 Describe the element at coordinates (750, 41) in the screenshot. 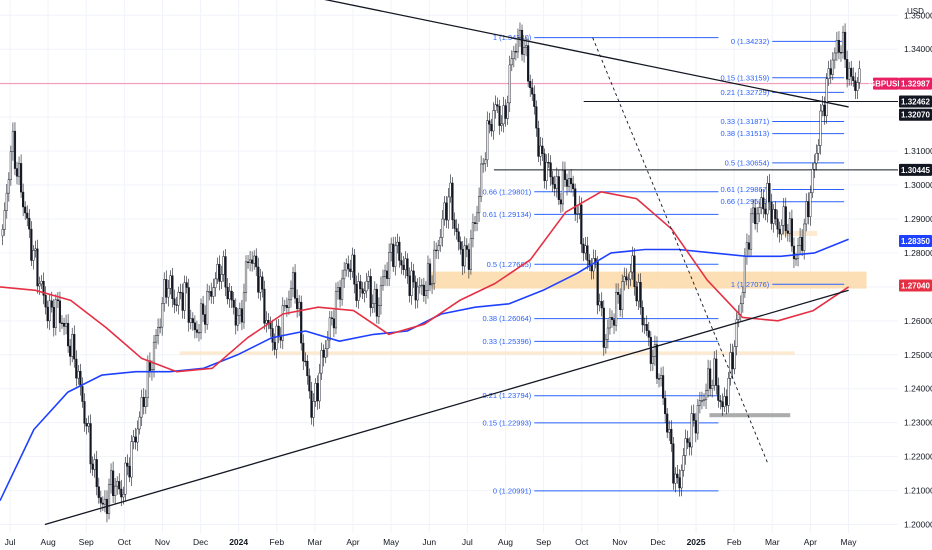

I see `fib-level-label: 0 (1.34232)` at that location.